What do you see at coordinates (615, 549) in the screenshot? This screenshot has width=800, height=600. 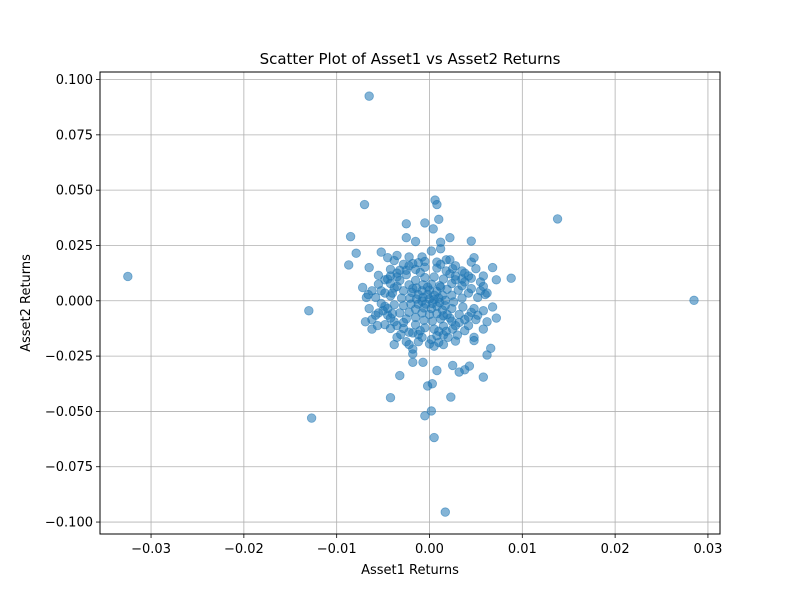 I see `x-tick-label: 0.02` at bounding box center [615, 549].